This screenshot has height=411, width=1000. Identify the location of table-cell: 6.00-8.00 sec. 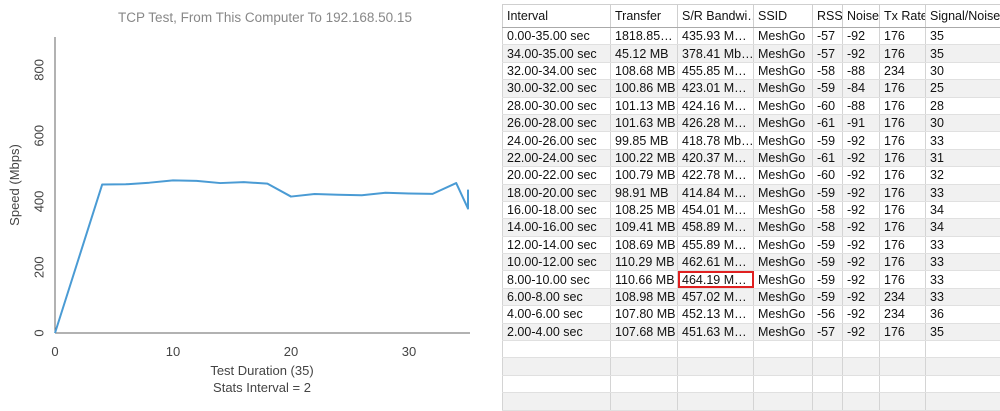
(557, 296).